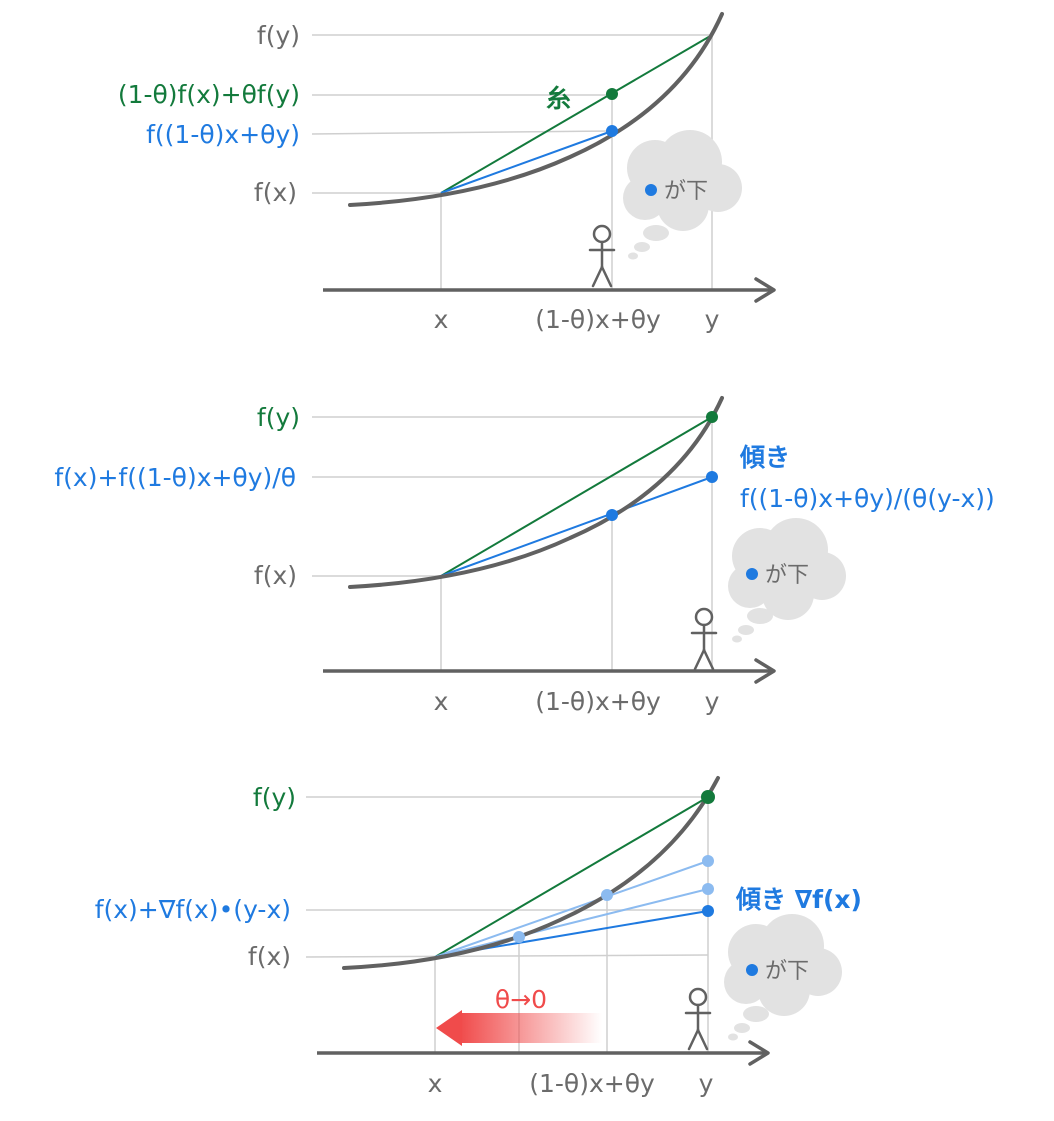  I want to click on label-chord-value: (1-θ)f(x)+θf(y), so click(209, 94).